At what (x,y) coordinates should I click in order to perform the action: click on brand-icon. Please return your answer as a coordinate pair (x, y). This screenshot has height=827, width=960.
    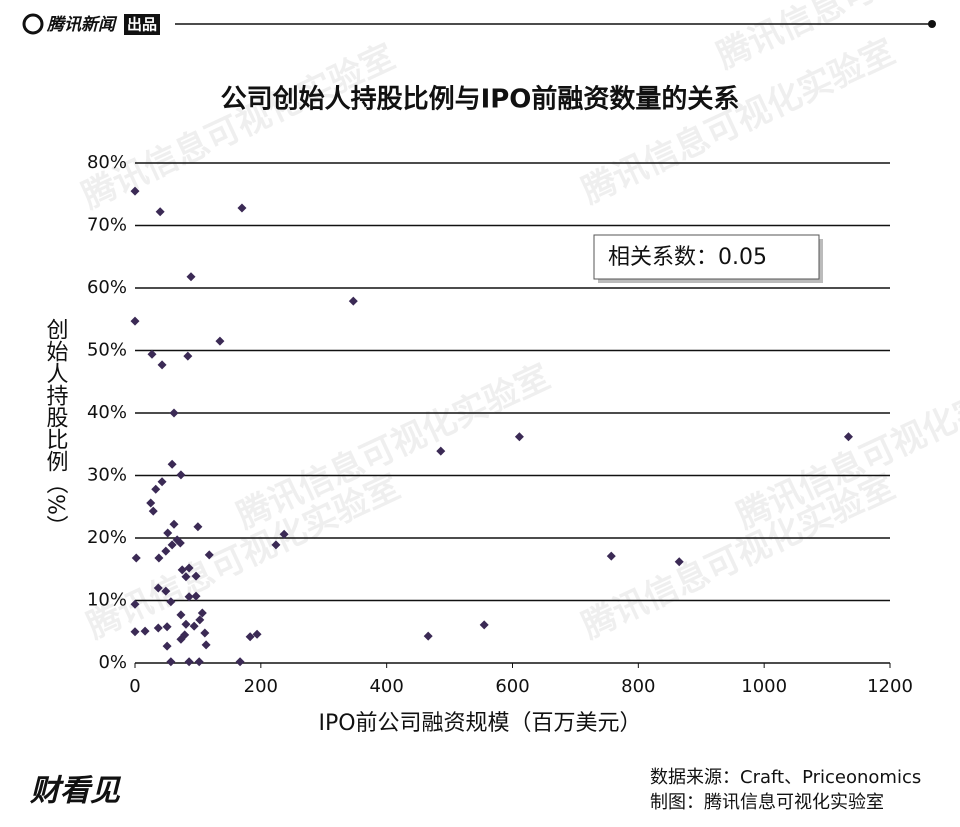
    Looking at the image, I should click on (33, 24).